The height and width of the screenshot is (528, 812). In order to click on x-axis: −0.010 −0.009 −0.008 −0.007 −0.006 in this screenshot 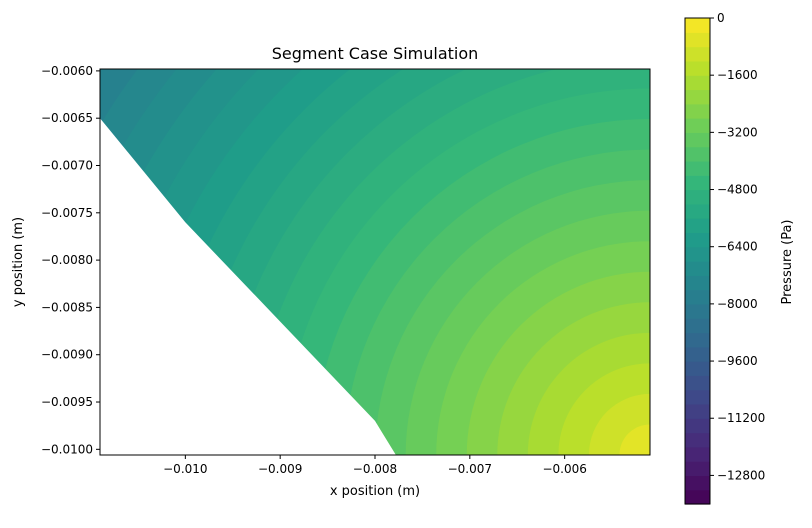, I will do `click(375, 465)`.